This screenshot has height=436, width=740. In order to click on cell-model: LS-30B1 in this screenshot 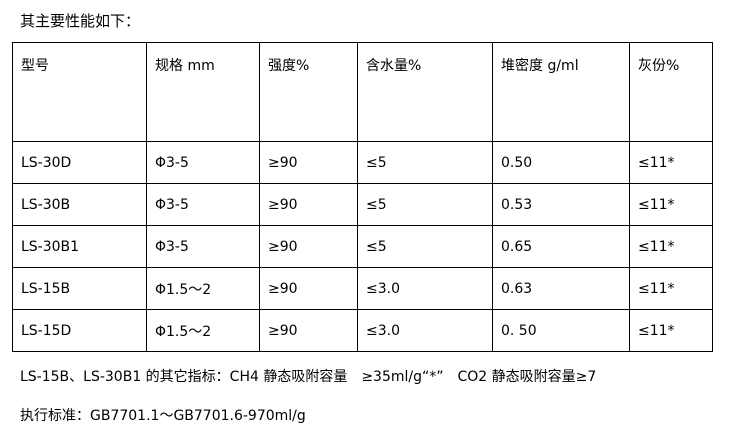, I will do `click(79, 246)`.